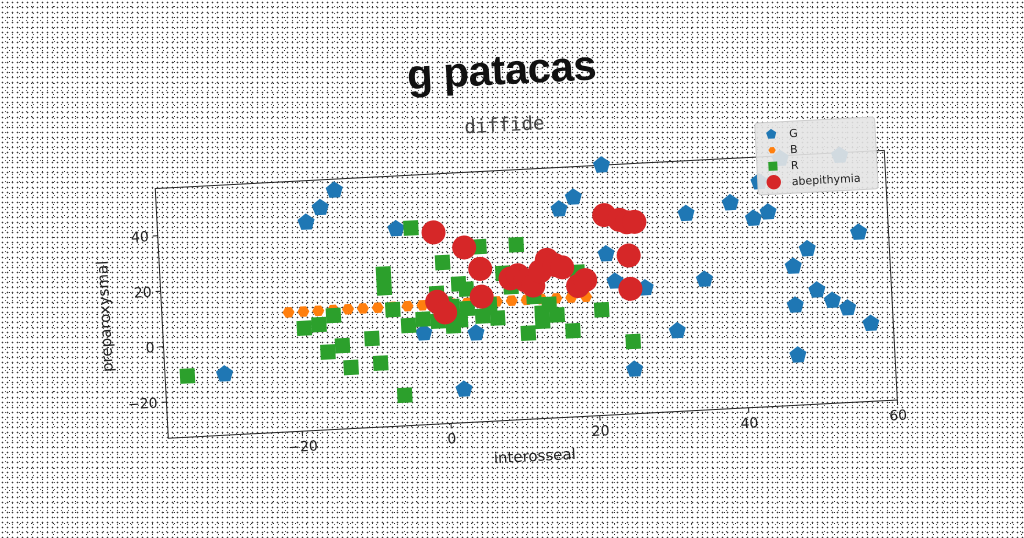 The height and width of the screenshot is (538, 1024). What do you see at coordinates (534, 456) in the screenshot?
I see `x-axis-label: interosseal` at bounding box center [534, 456].